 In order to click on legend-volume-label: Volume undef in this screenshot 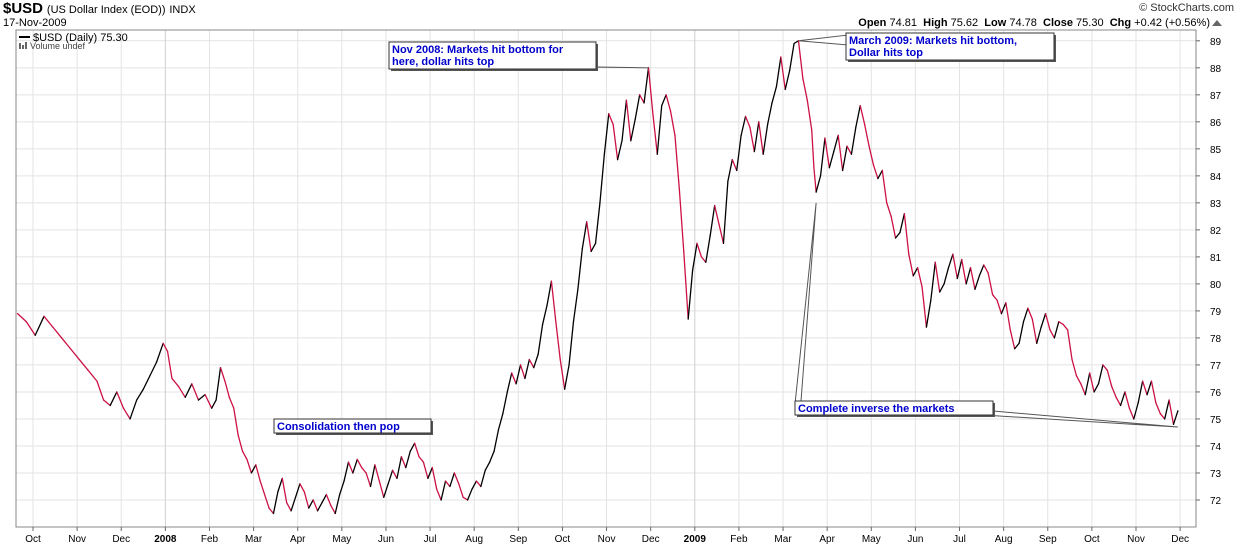, I will do `click(58, 46)`.